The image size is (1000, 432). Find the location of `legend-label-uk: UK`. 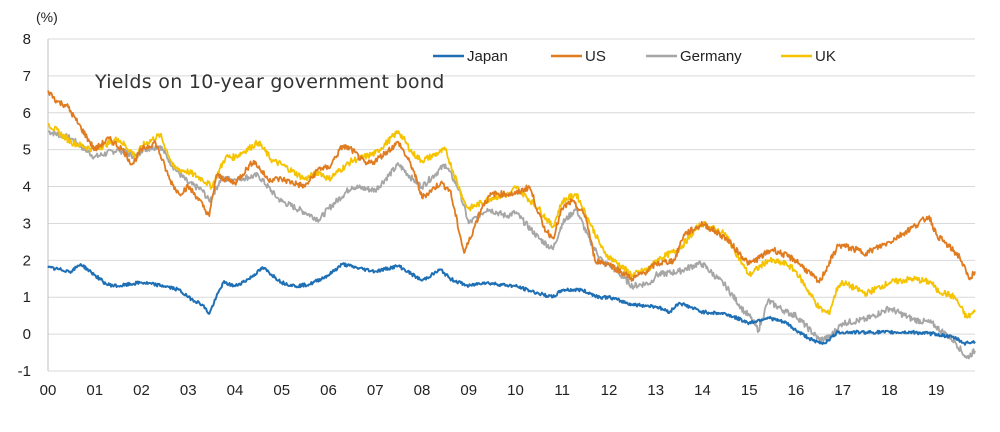

legend-label-uk: UK is located at coordinates (825, 56).